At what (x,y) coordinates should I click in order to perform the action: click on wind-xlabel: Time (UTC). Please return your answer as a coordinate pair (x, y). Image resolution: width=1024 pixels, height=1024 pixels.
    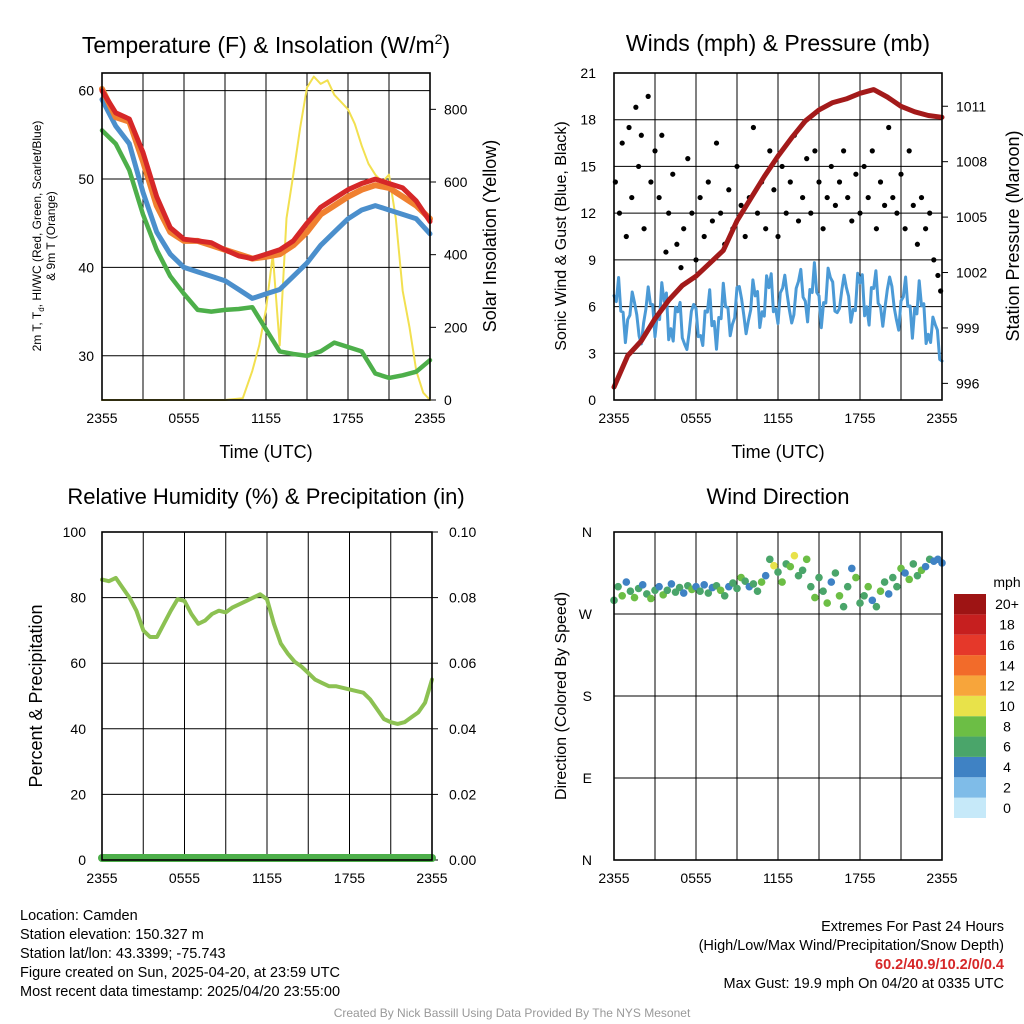
    Looking at the image, I should click on (777, 452).